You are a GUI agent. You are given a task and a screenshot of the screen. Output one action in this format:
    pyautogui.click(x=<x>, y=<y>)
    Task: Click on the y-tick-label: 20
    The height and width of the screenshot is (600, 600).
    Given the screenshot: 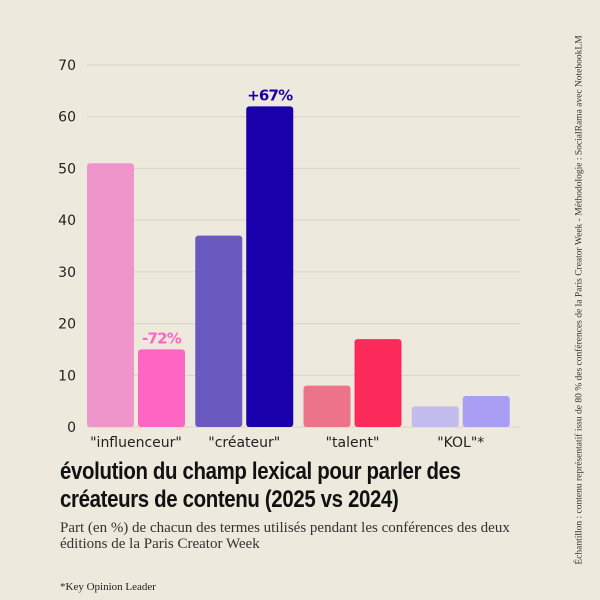 What is the action you would take?
    pyautogui.click(x=67, y=325)
    